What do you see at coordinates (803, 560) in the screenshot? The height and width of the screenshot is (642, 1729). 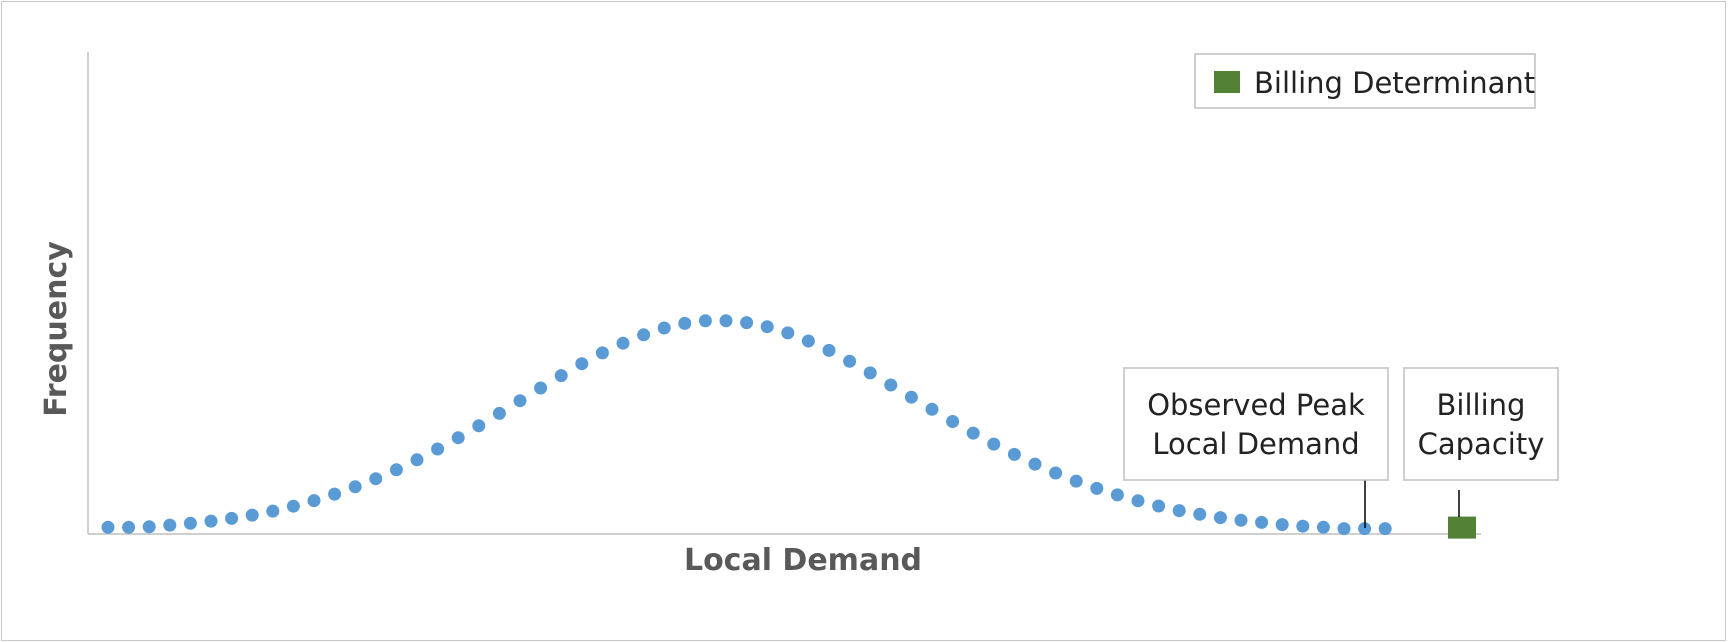 I see `x-axis-title: Local Demand` at bounding box center [803, 560].